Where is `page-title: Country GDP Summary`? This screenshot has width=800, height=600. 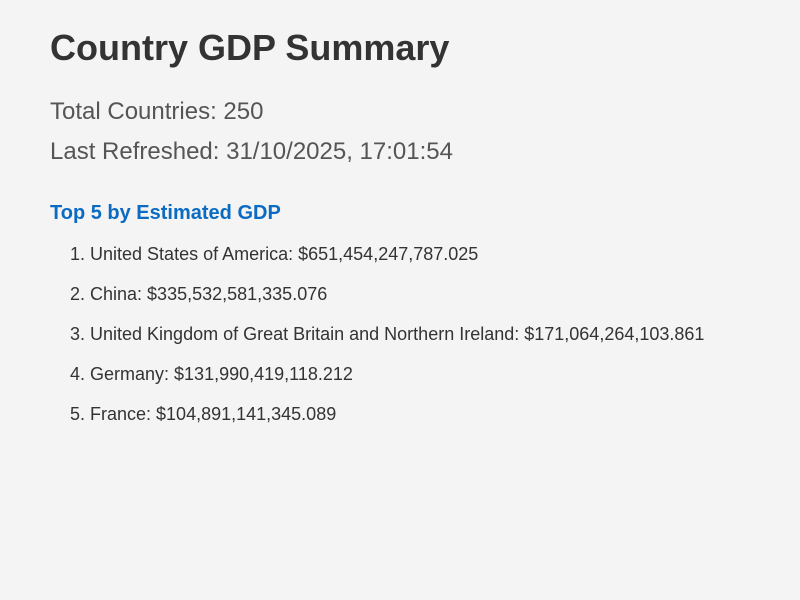 page-title: Country GDP Summary is located at coordinates (250, 47).